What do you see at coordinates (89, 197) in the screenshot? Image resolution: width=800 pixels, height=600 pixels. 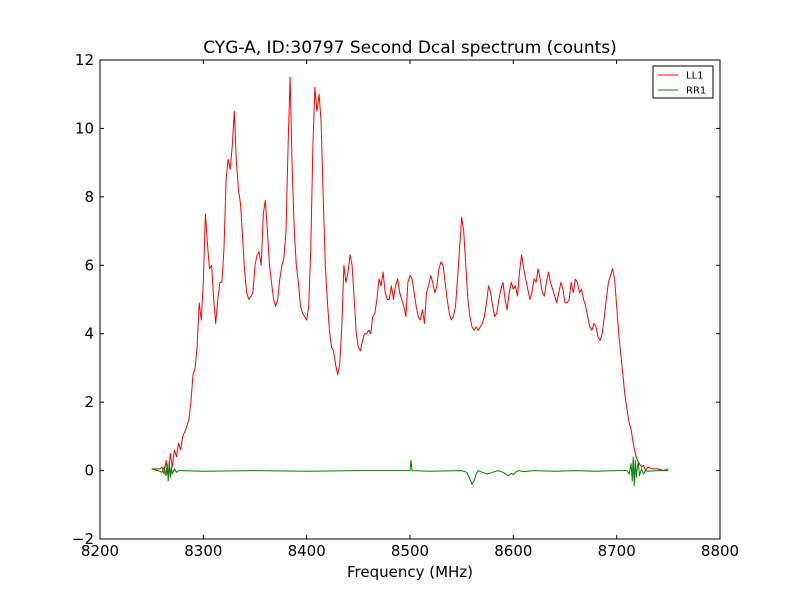 I see `y-tick-label: 8` at bounding box center [89, 197].